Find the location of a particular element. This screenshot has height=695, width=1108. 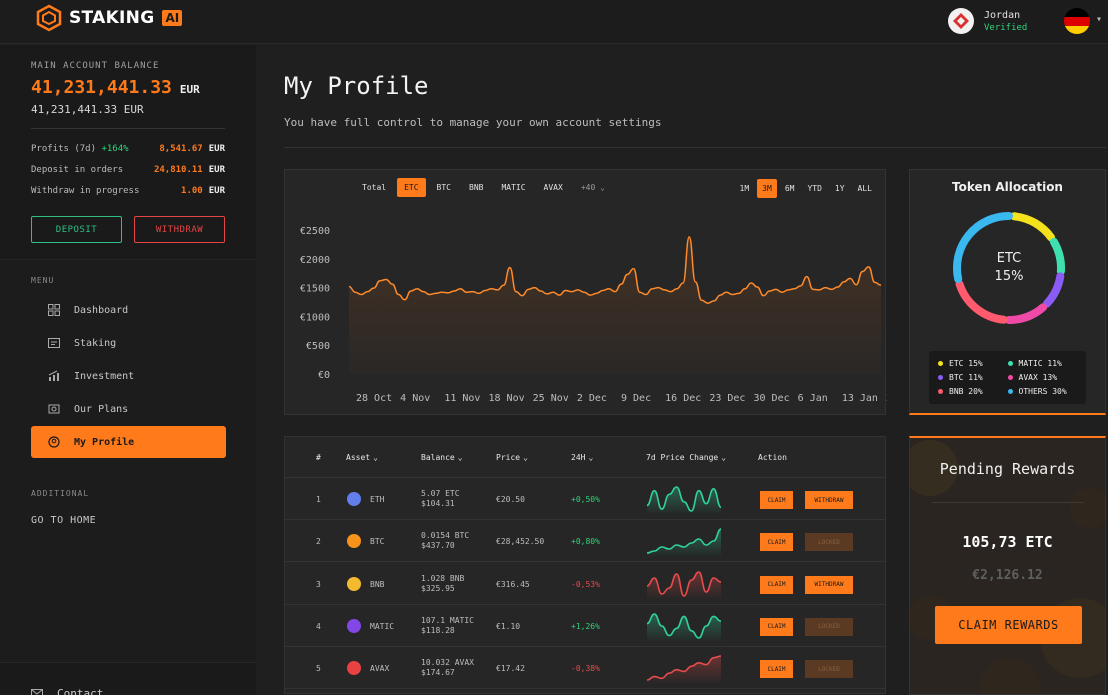

deposit-row: Deposit in orders 24,810.11 EUR is located at coordinates (128, 170).